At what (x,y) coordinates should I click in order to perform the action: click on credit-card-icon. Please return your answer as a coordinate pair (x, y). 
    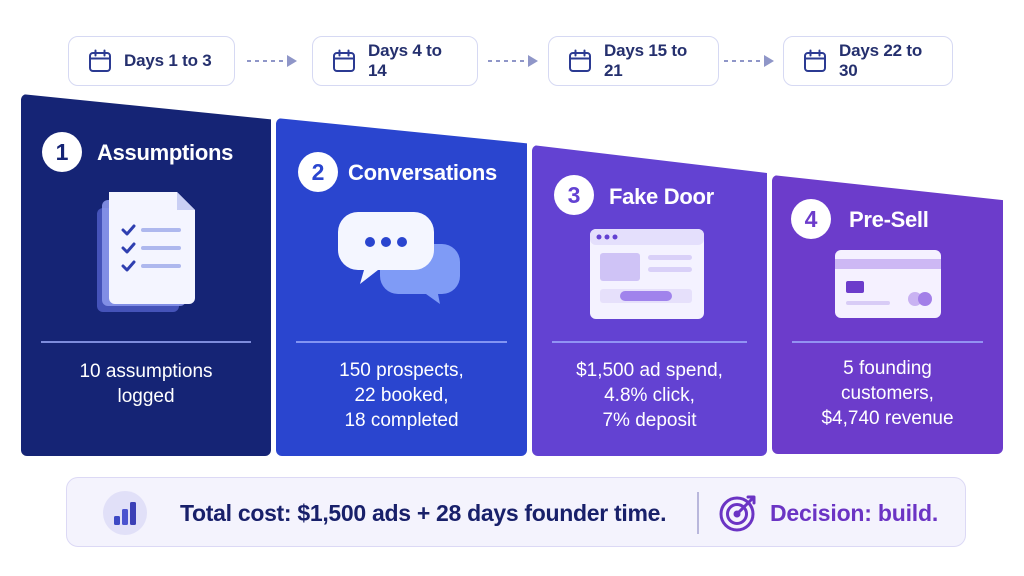
    Looking at the image, I should click on (888, 284).